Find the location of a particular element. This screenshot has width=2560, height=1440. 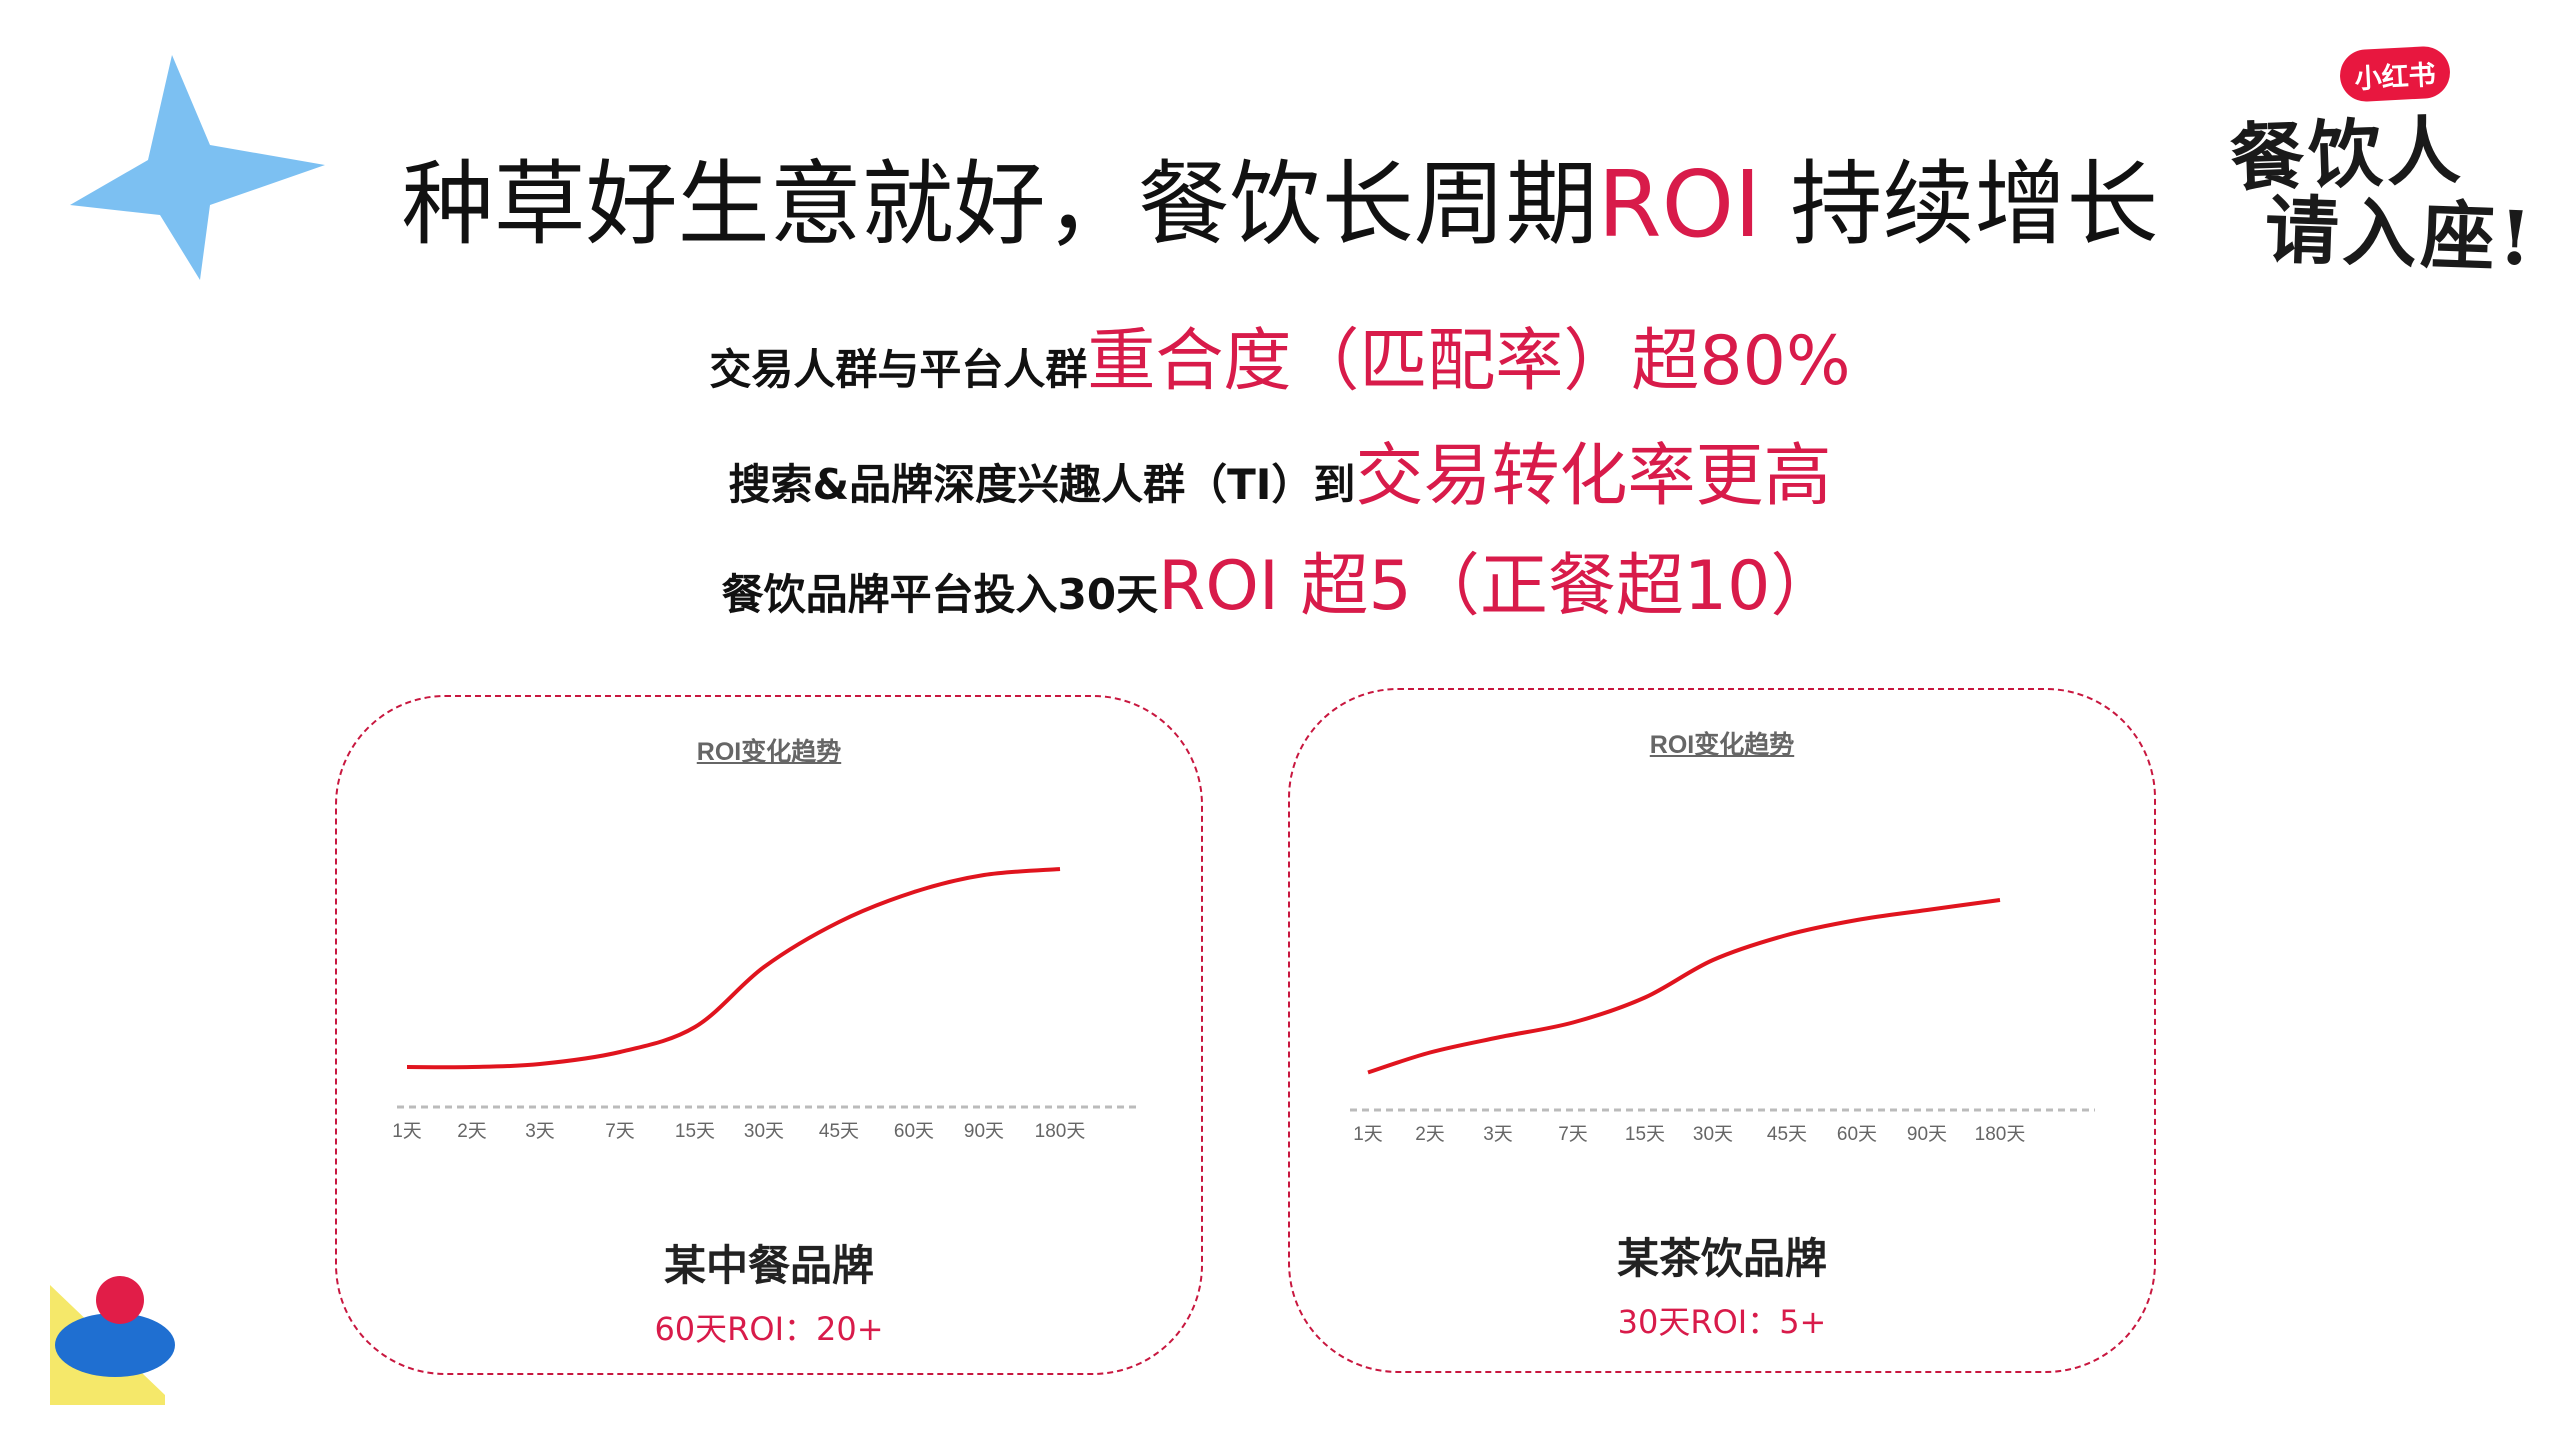

line3-lead: 餐饮品牌平台投入30天 is located at coordinates (940, 594).